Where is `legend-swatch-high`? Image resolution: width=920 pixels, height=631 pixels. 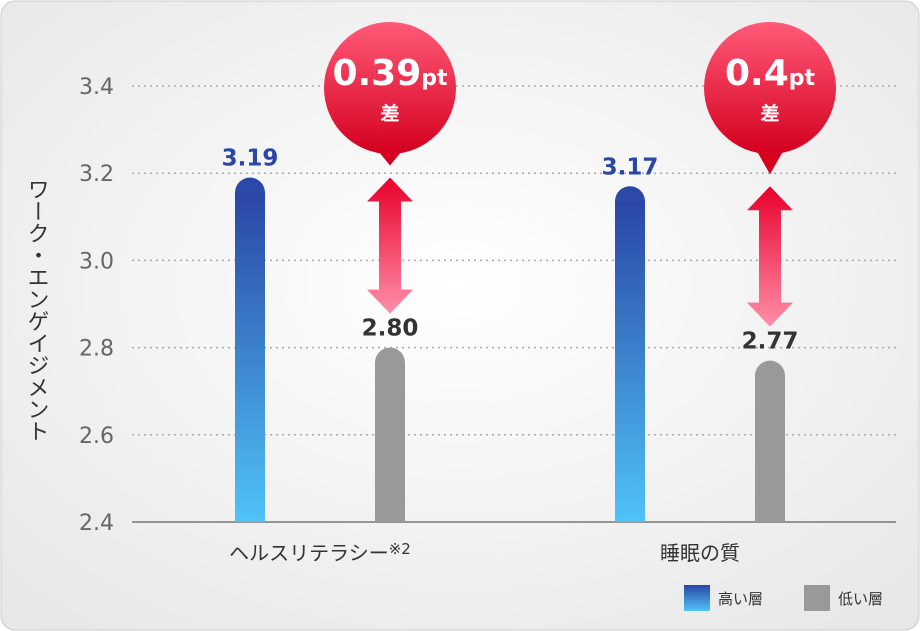
legend-swatch-high is located at coordinates (697, 598).